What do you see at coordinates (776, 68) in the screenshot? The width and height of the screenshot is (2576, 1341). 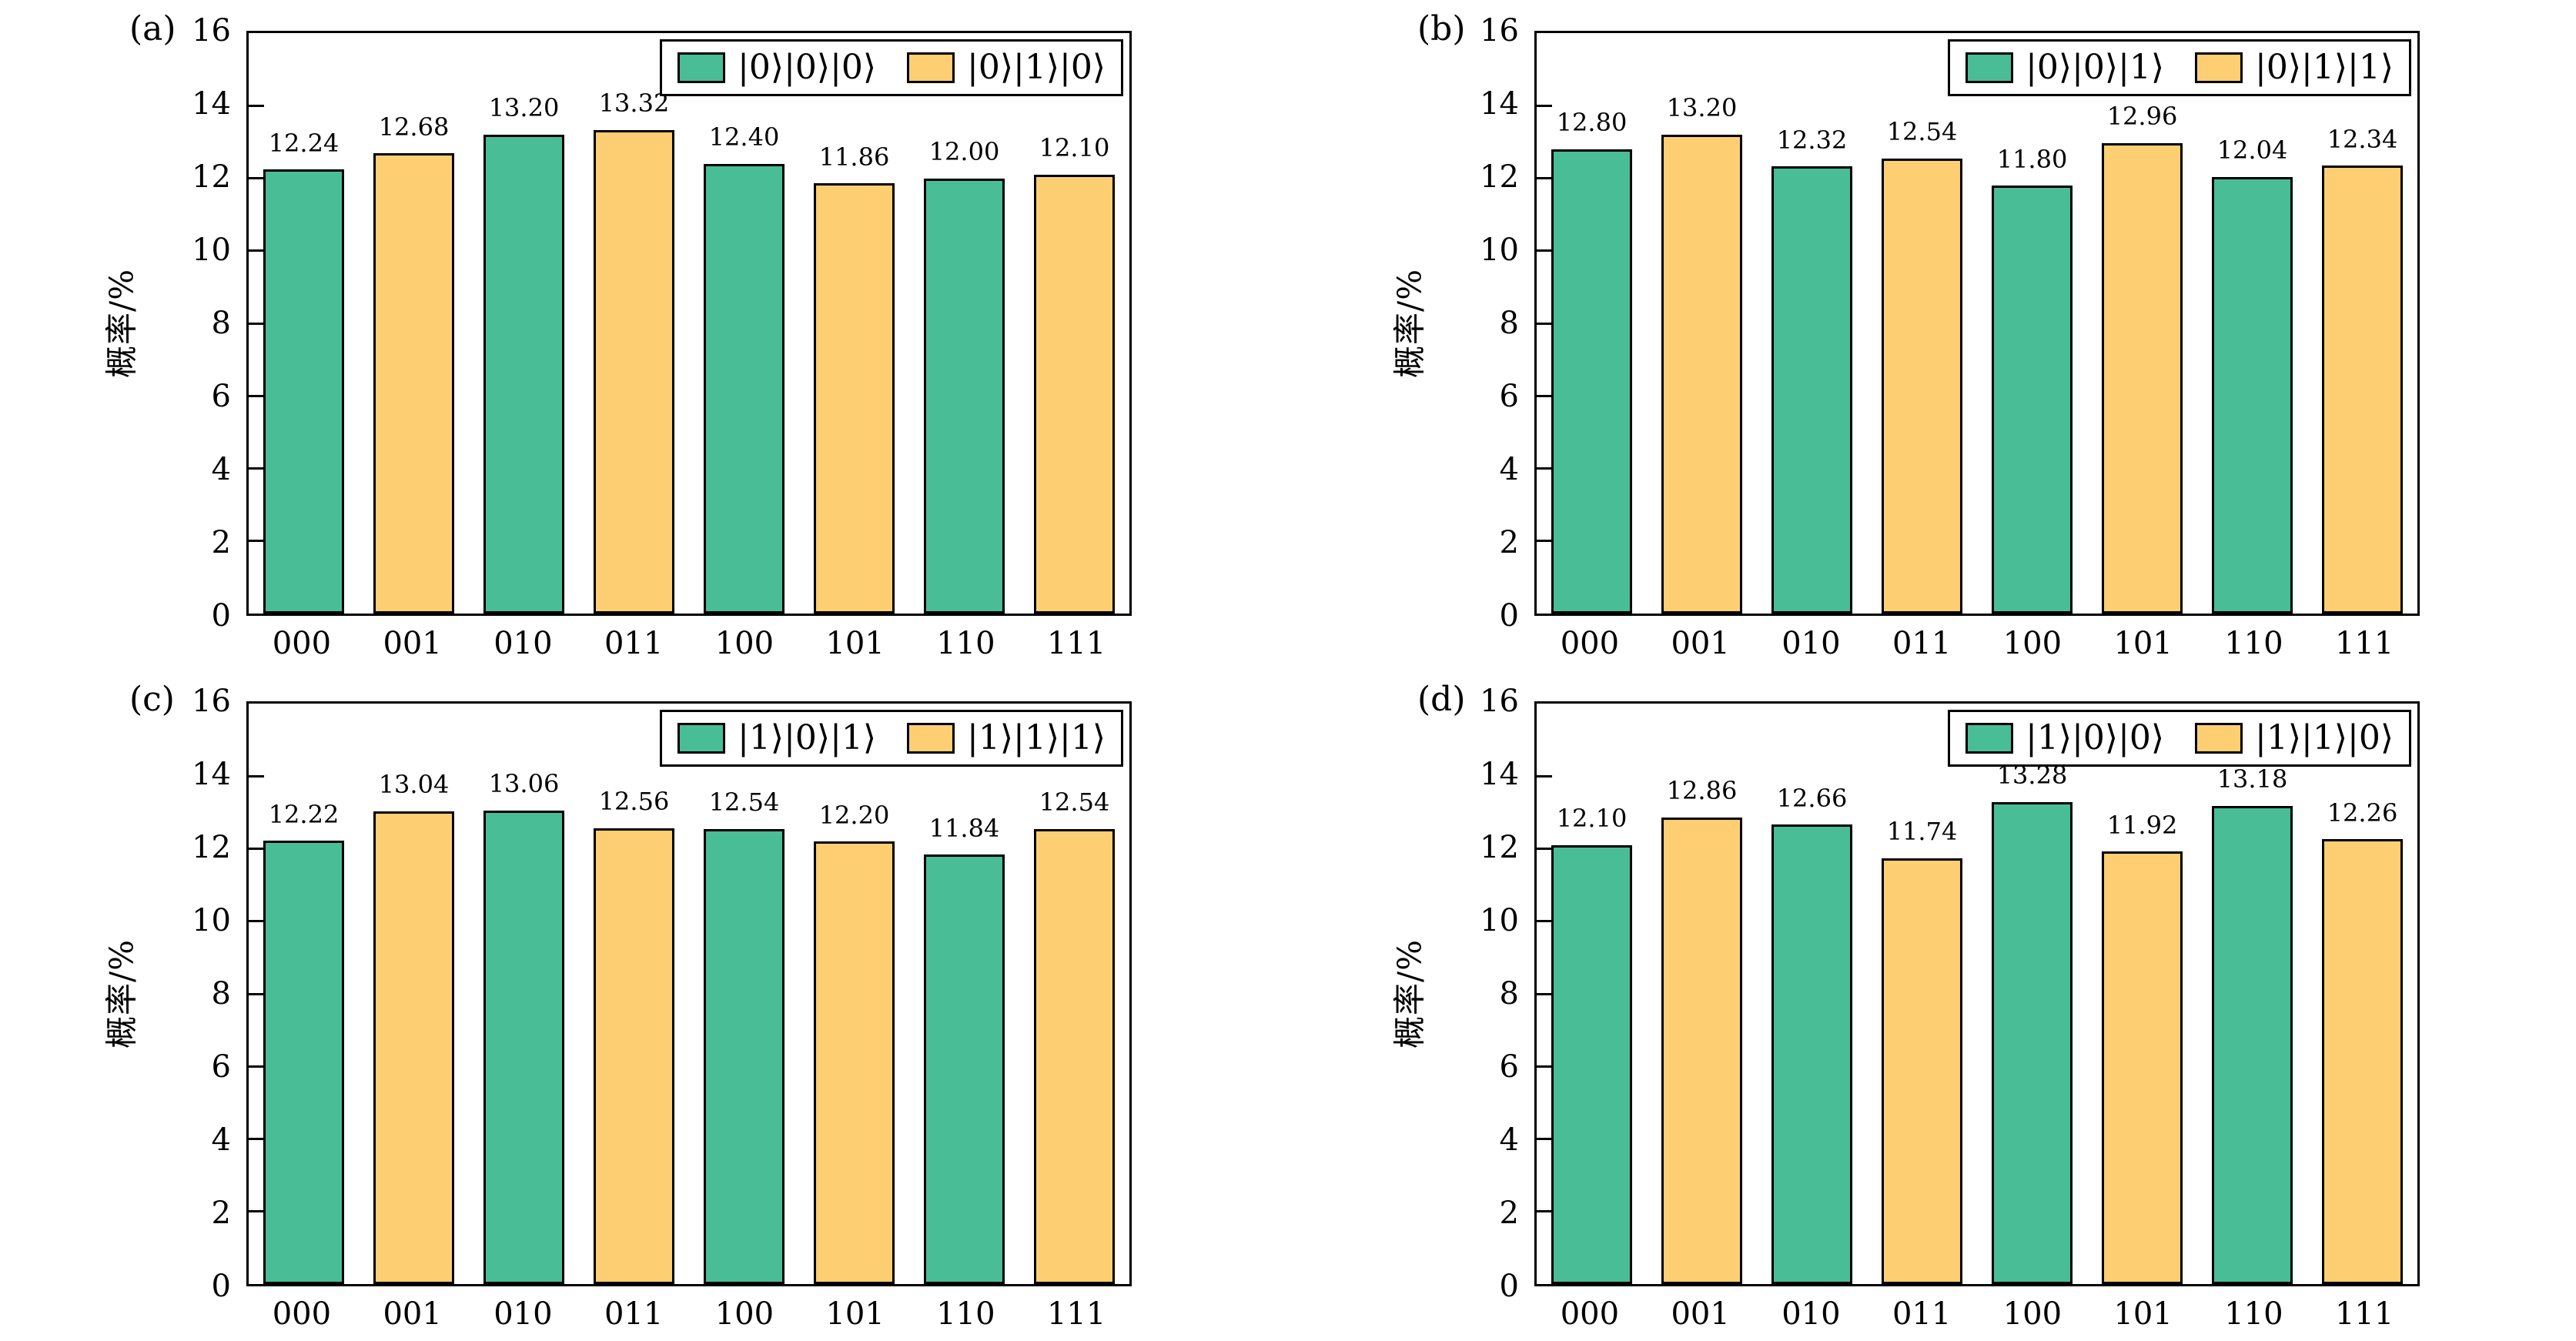 I see `legend-entry: |0⟩|0⟩|0⟩` at bounding box center [776, 68].